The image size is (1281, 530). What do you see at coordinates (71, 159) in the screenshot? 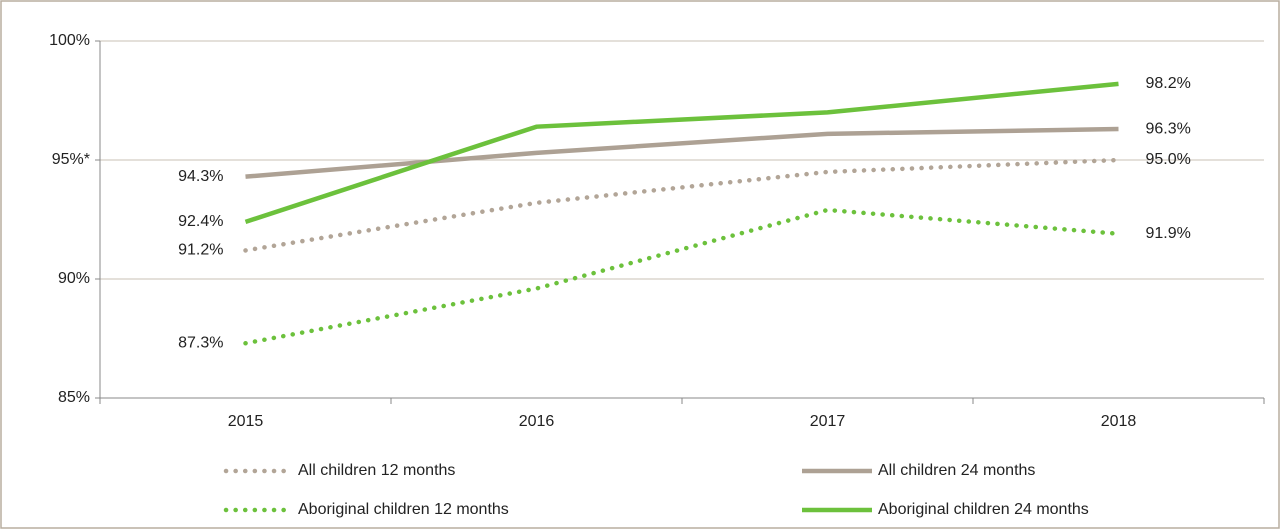
I see `y-tick-label: 95%*` at bounding box center [71, 159].